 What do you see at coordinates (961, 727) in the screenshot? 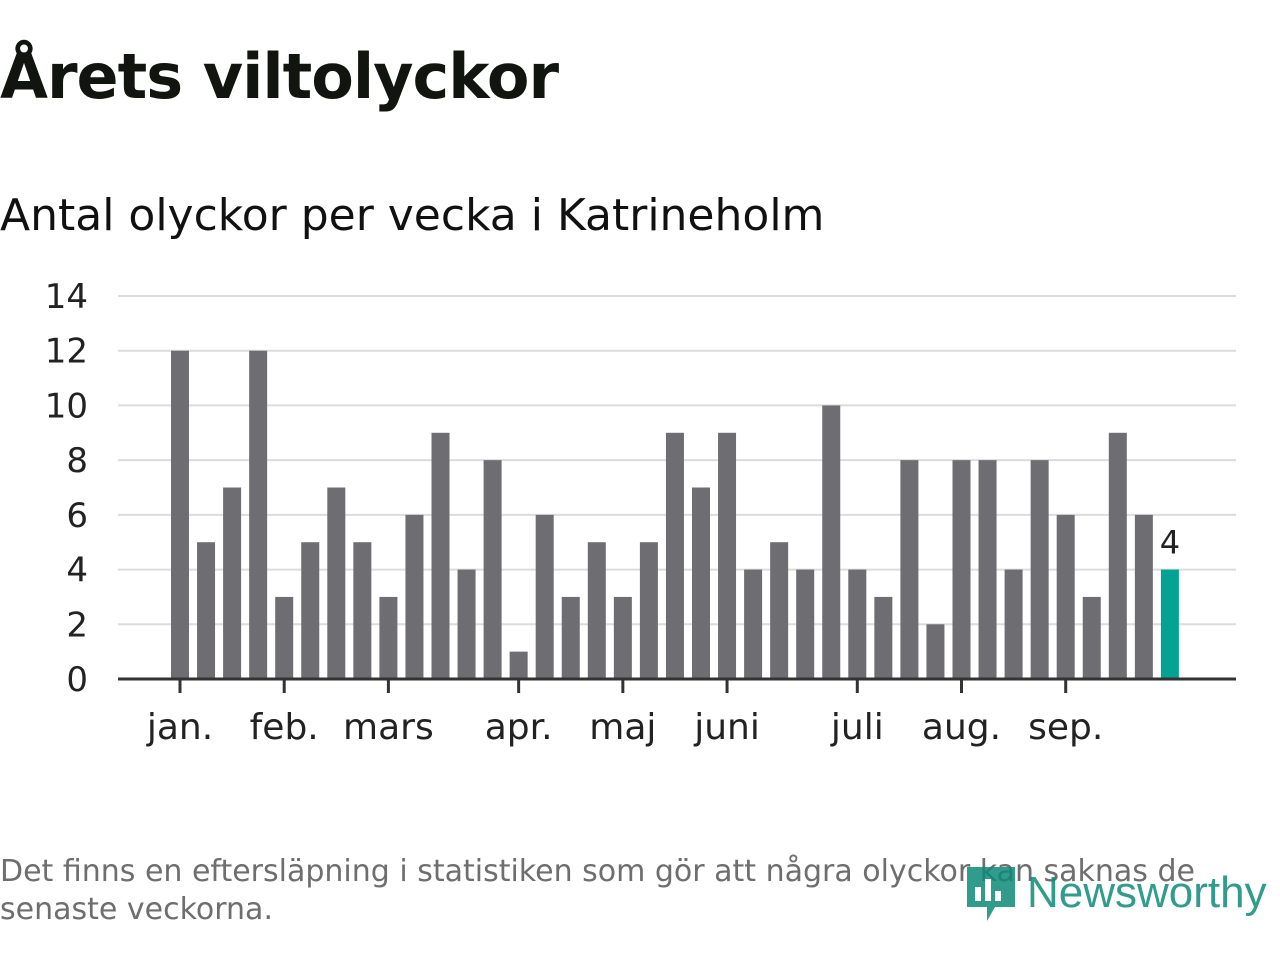
I see `x-tick-label: aug.` at bounding box center [961, 727].